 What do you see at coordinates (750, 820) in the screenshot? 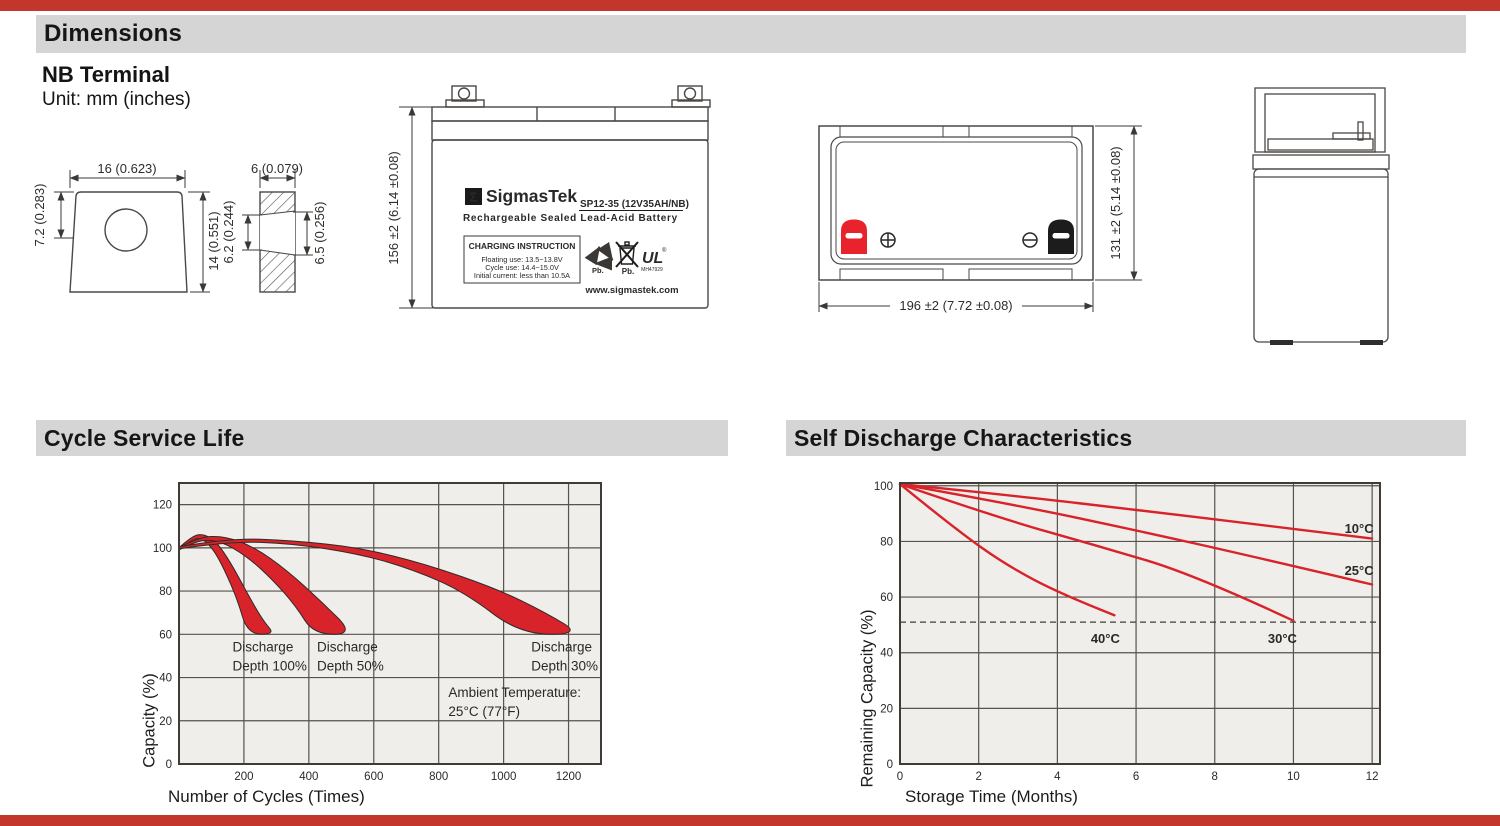
I see `bottom-accent-bar` at bounding box center [750, 820].